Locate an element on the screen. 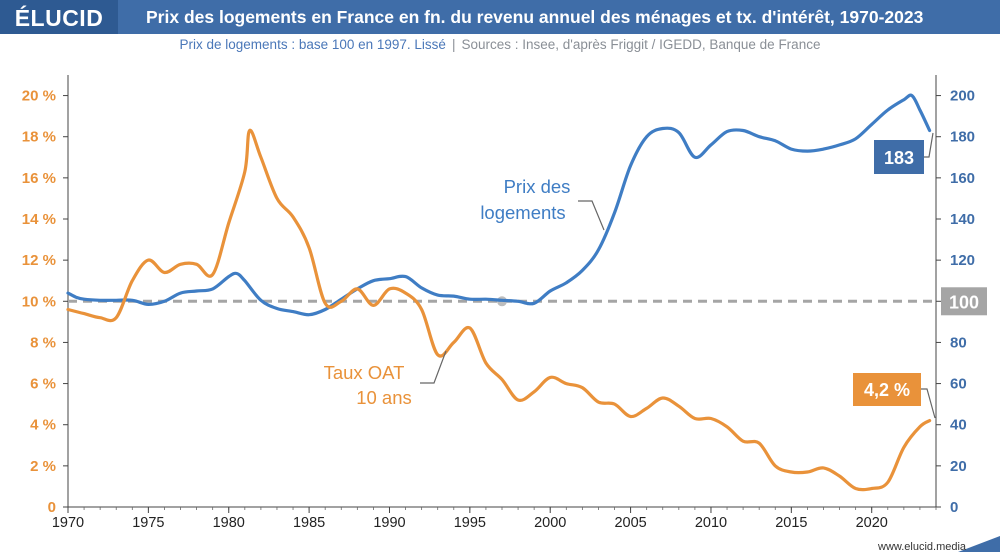  right-tick-label: 0 is located at coordinates (954, 507).